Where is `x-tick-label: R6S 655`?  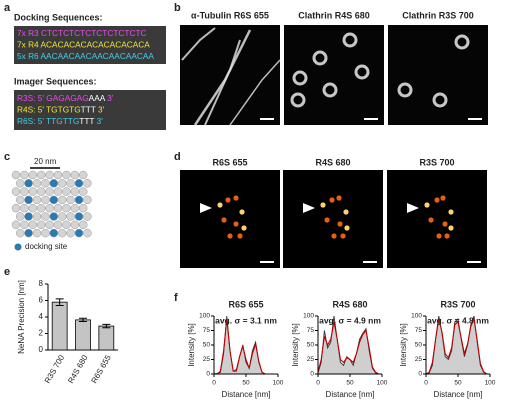
x-tick-label: R6S 655 is located at coordinates (102, 369).